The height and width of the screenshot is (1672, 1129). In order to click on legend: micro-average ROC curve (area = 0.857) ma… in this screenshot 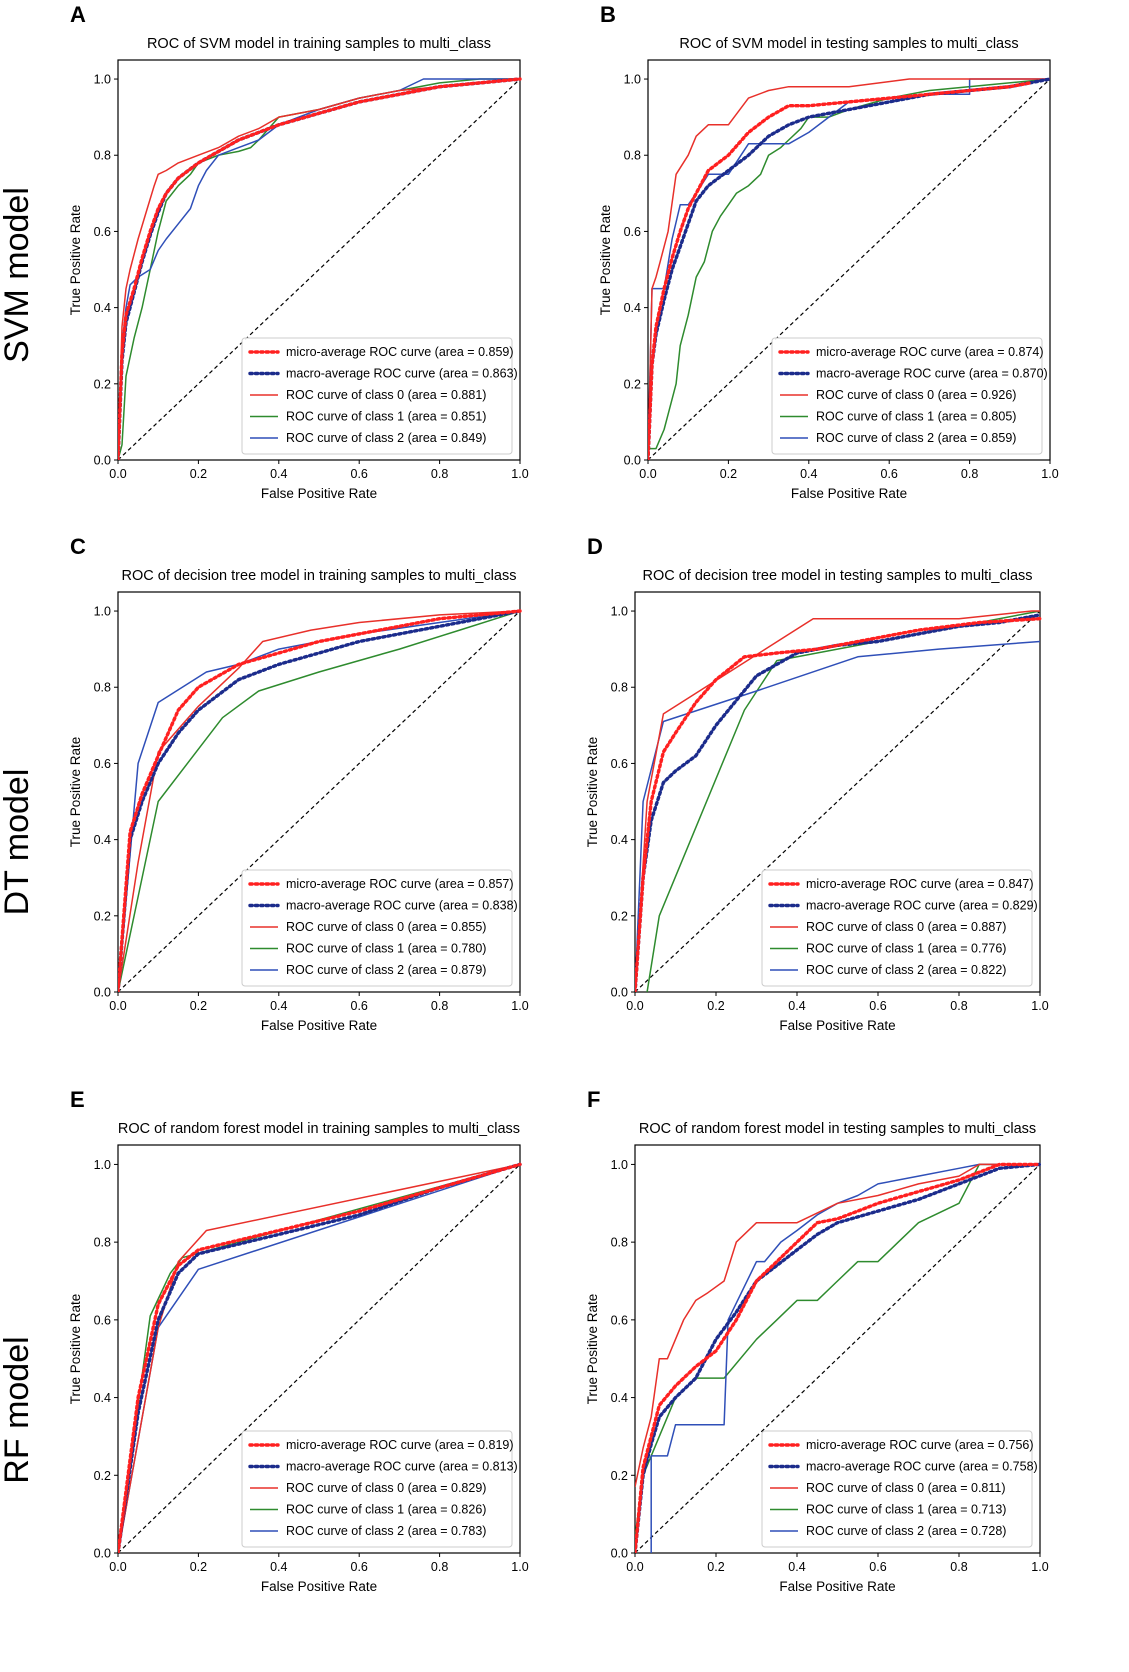, I will do `click(379, 928)`.